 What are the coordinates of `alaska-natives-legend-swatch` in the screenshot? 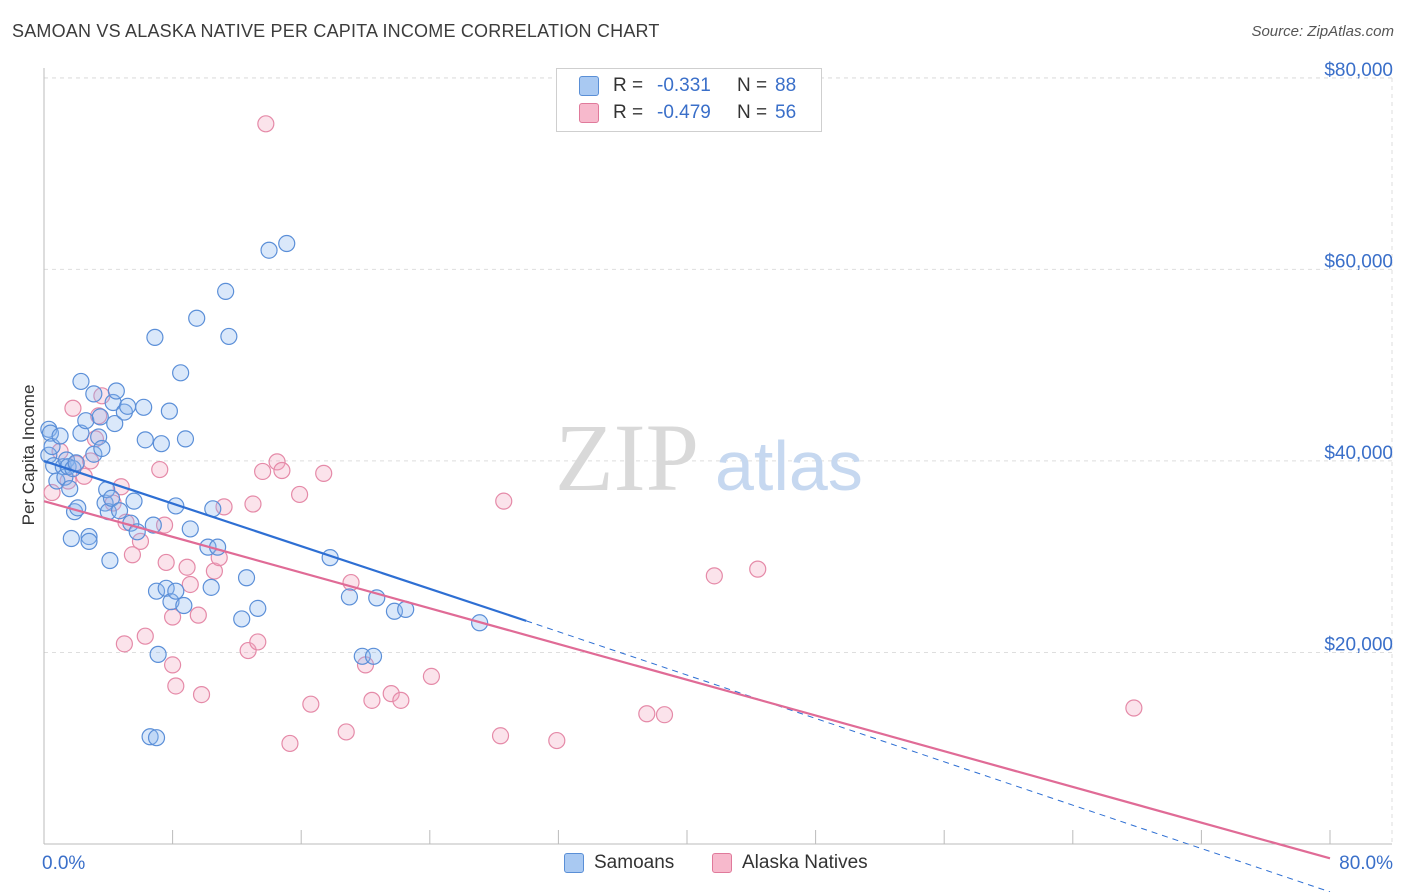 It's located at (722, 863).